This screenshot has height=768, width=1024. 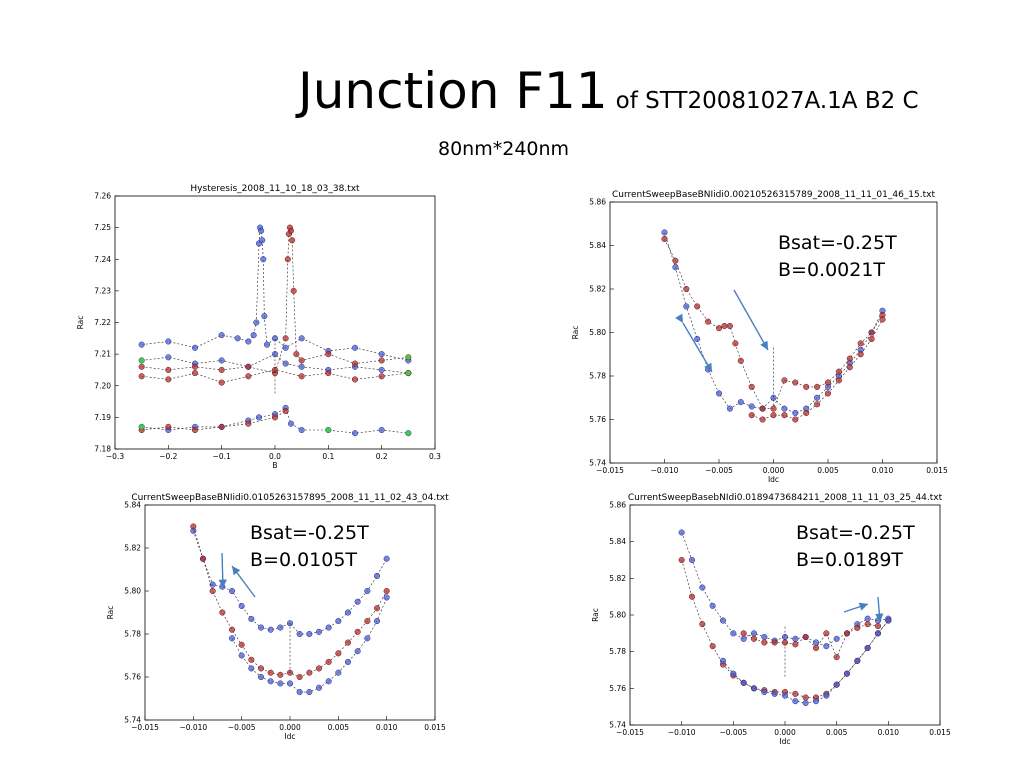 What do you see at coordinates (102, 385) in the screenshot?
I see `y-tick-label: 7.20` at bounding box center [102, 385].